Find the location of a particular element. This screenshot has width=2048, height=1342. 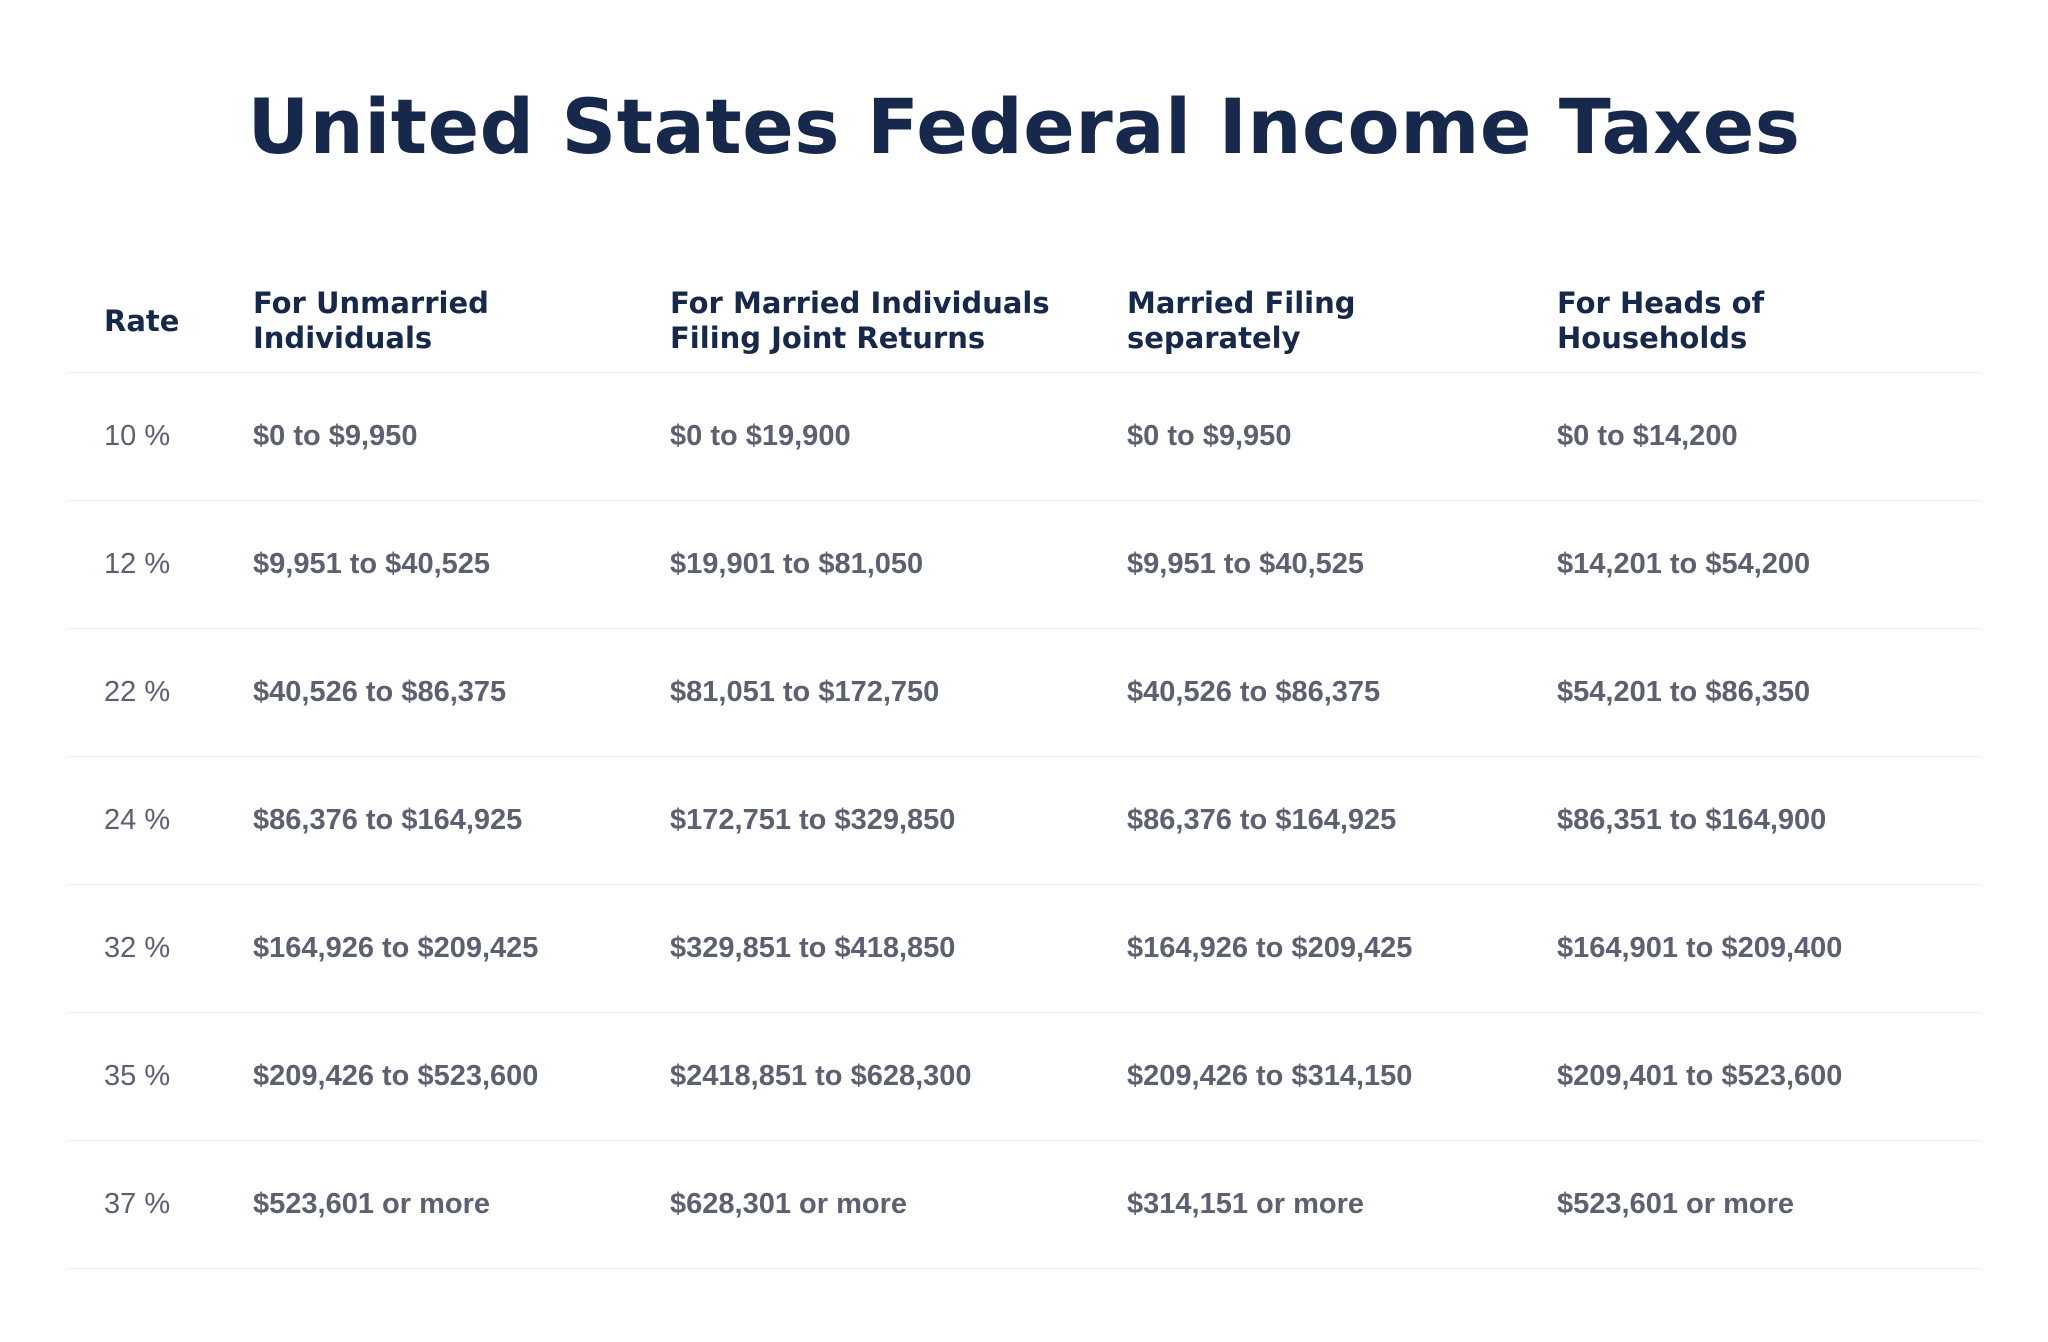

header-line: For Unmarried is located at coordinates (371, 303).